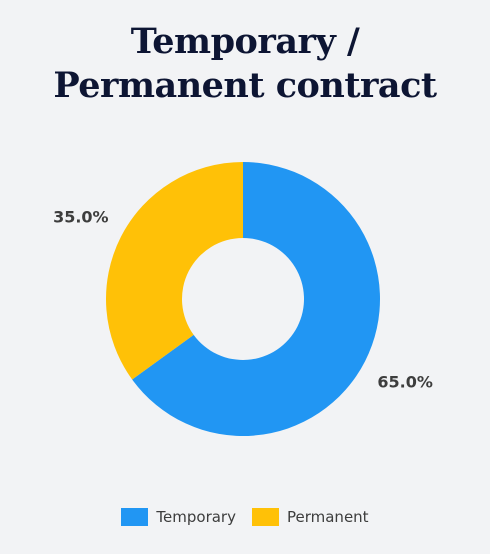  What do you see at coordinates (245, 517) in the screenshot?
I see `chart-legend: Temporary Permanent` at bounding box center [245, 517].